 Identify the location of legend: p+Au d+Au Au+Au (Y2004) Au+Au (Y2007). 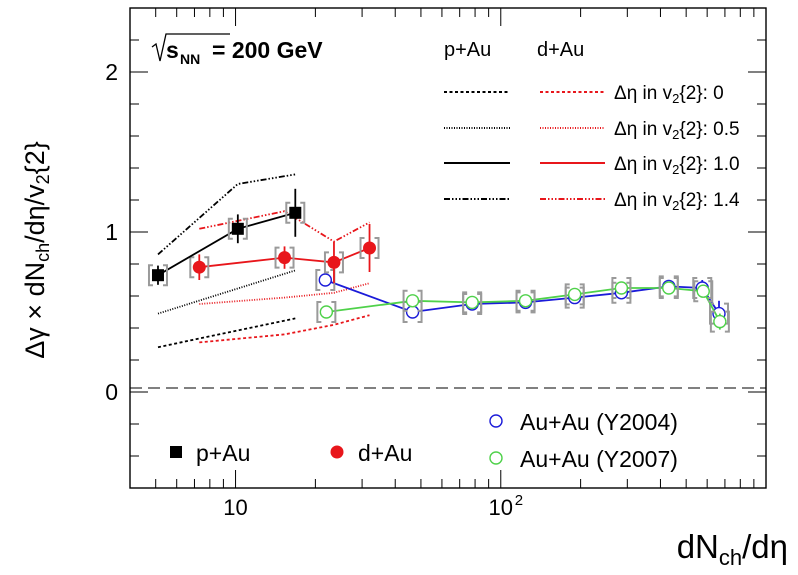
(424, 440).